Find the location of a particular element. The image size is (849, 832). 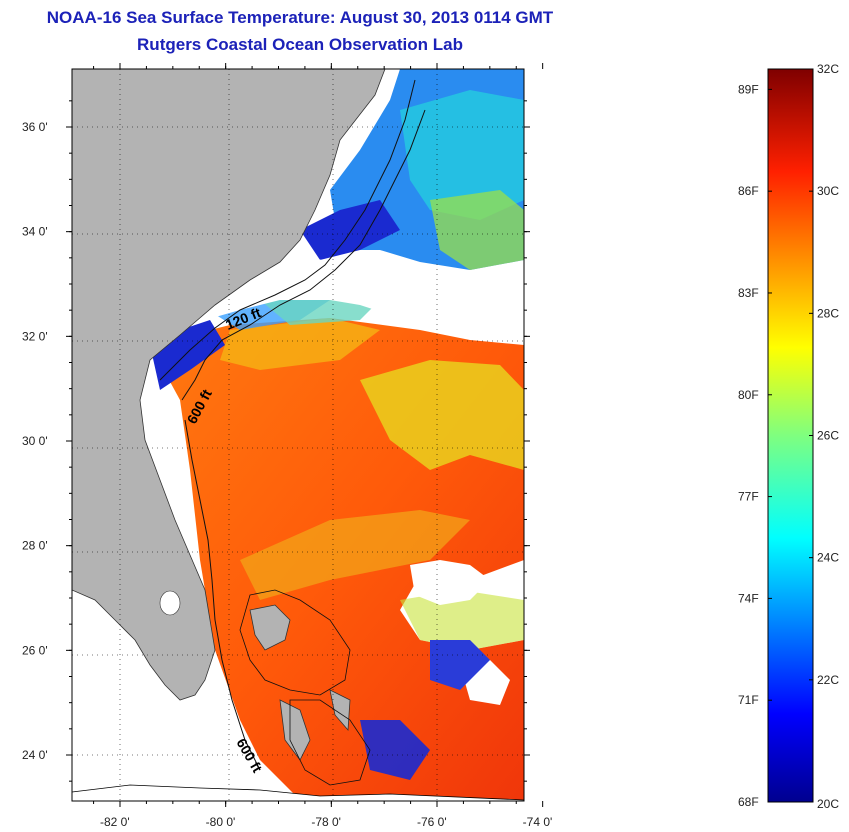

map-subtitle: Rutgers Coastal Ocean Observation Lab is located at coordinates (300, 44).